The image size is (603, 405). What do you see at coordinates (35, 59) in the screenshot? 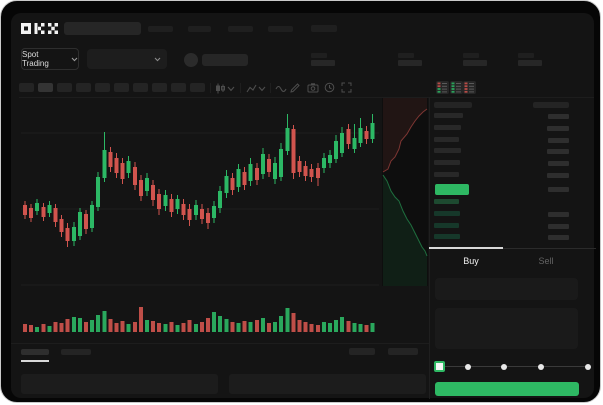
I see `trading-mode-label: Spot Trading` at bounding box center [35, 59].